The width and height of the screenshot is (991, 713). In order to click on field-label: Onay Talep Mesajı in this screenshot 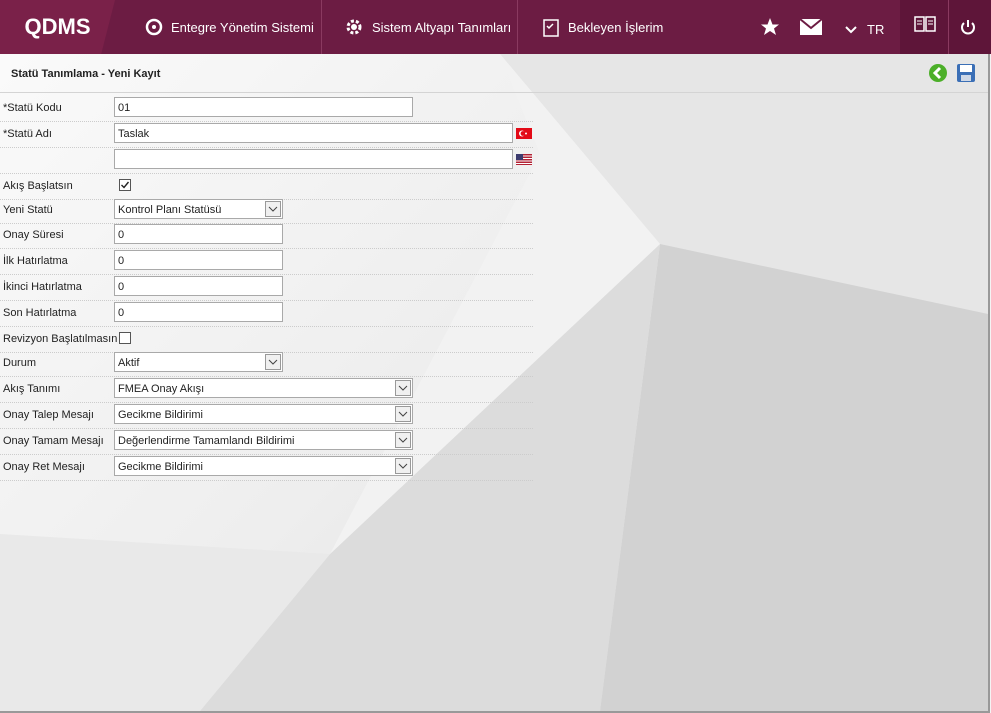, I will do `click(48, 415)`.